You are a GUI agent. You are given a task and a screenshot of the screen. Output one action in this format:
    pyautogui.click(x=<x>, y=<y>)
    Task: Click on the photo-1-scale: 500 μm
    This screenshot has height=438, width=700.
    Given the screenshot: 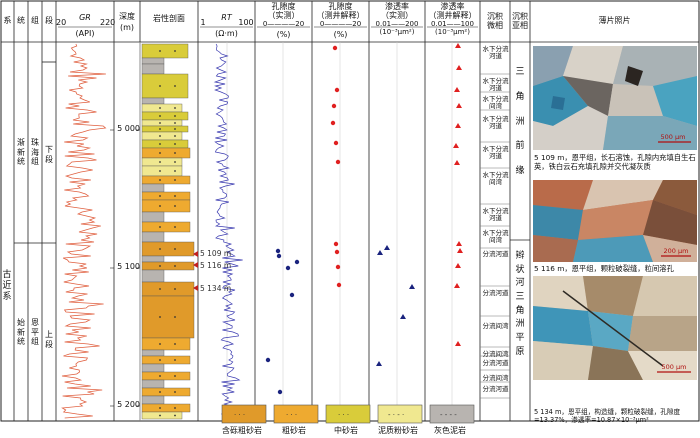 What is the action you would take?
    pyautogui.click(x=673, y=137)
    